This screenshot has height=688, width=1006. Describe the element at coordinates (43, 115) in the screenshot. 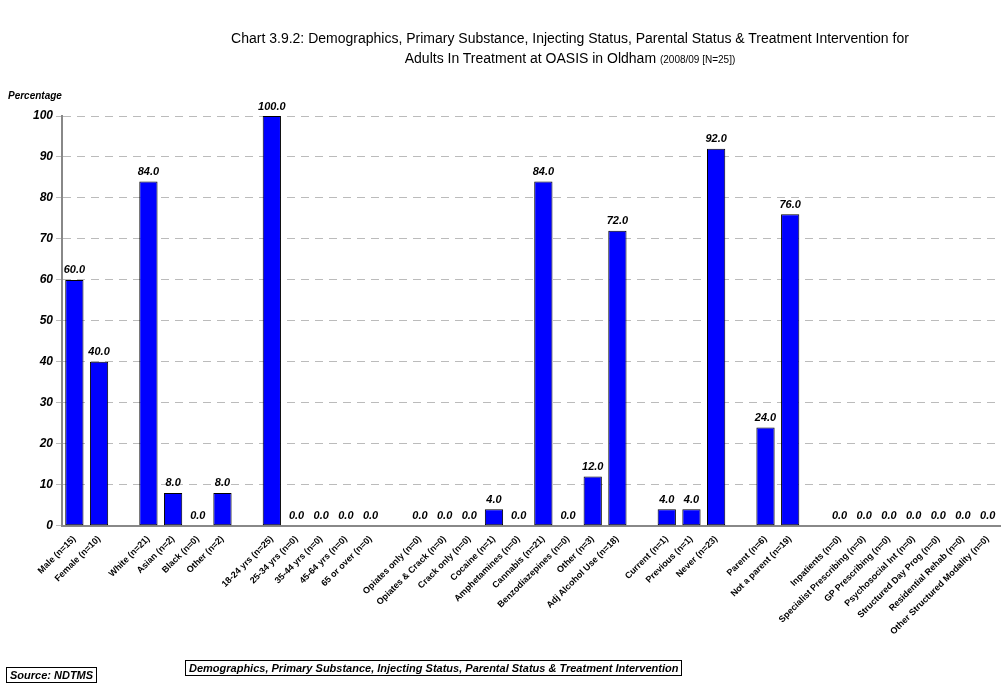

I see `y-tick-label: 100` at that location.